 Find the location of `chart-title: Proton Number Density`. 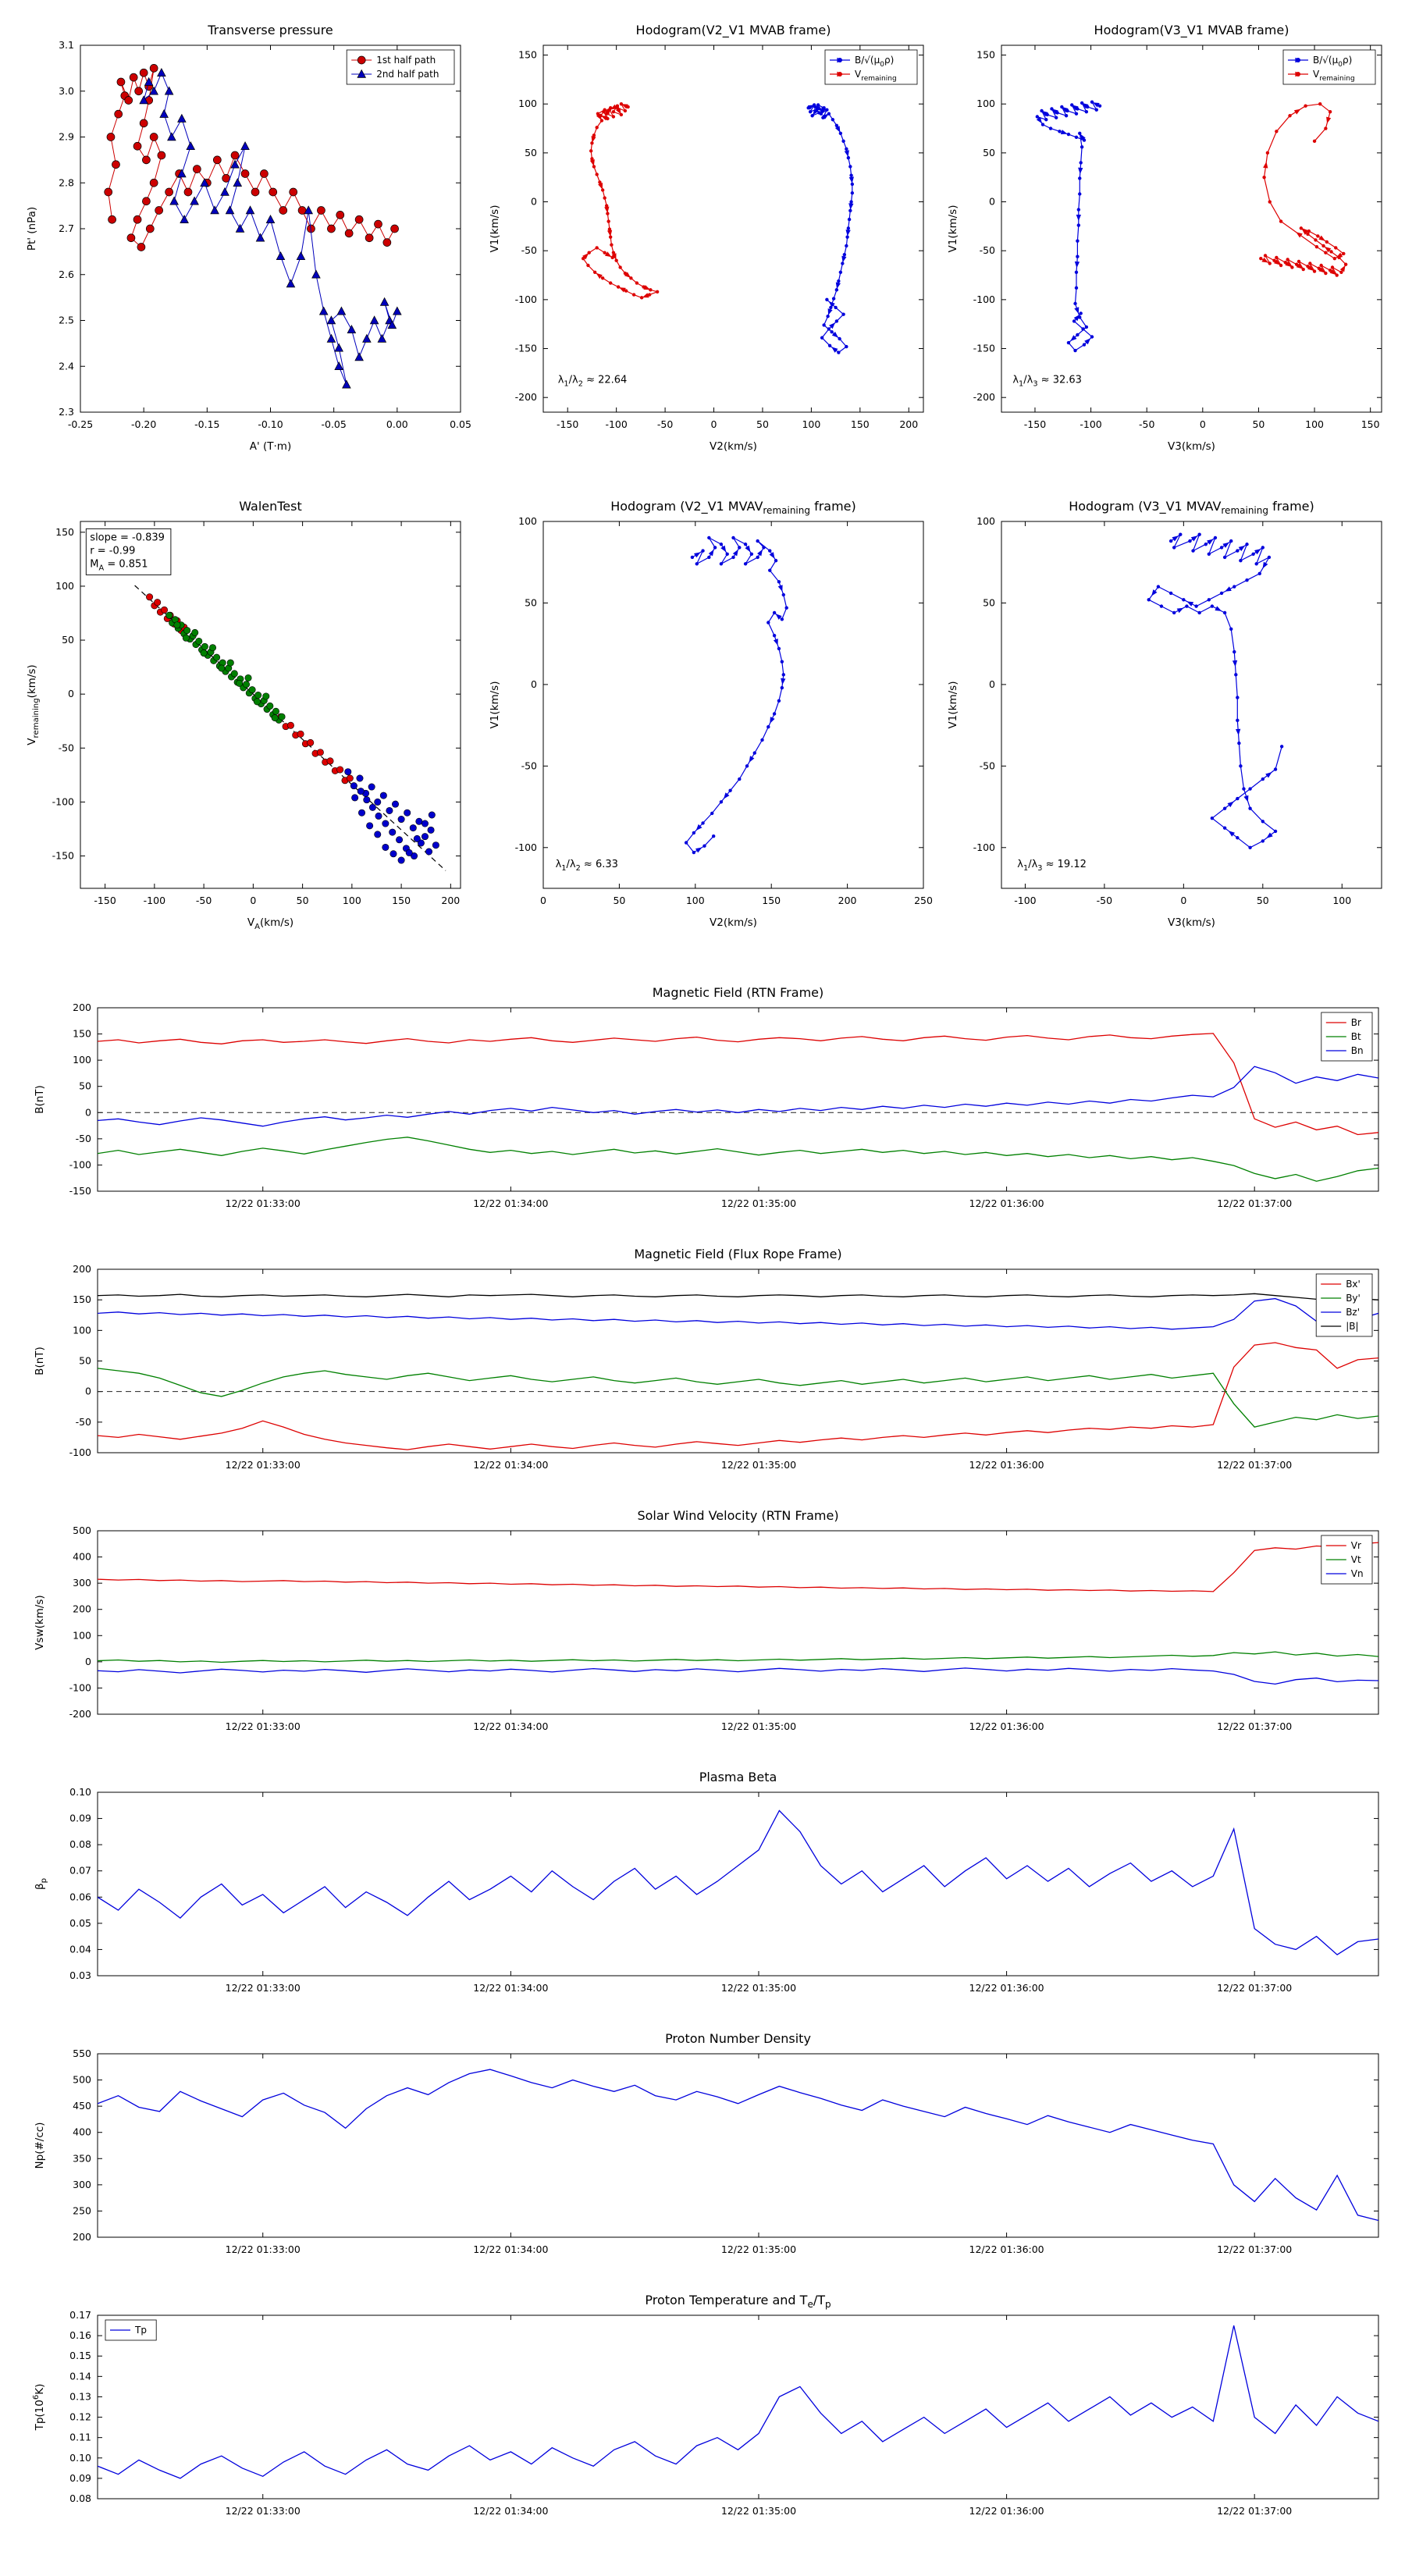

chart-title: Proton Number Density is located at coordinates (738, 2038).